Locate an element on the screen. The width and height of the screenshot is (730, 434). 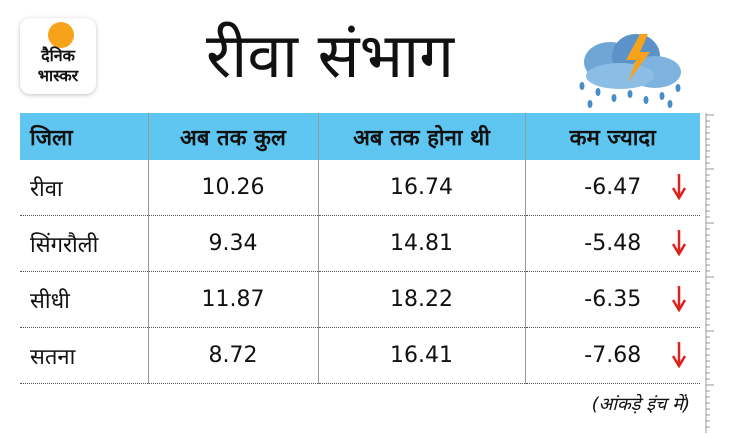
district-cell: रीवा is located at coordinates (84, 188).